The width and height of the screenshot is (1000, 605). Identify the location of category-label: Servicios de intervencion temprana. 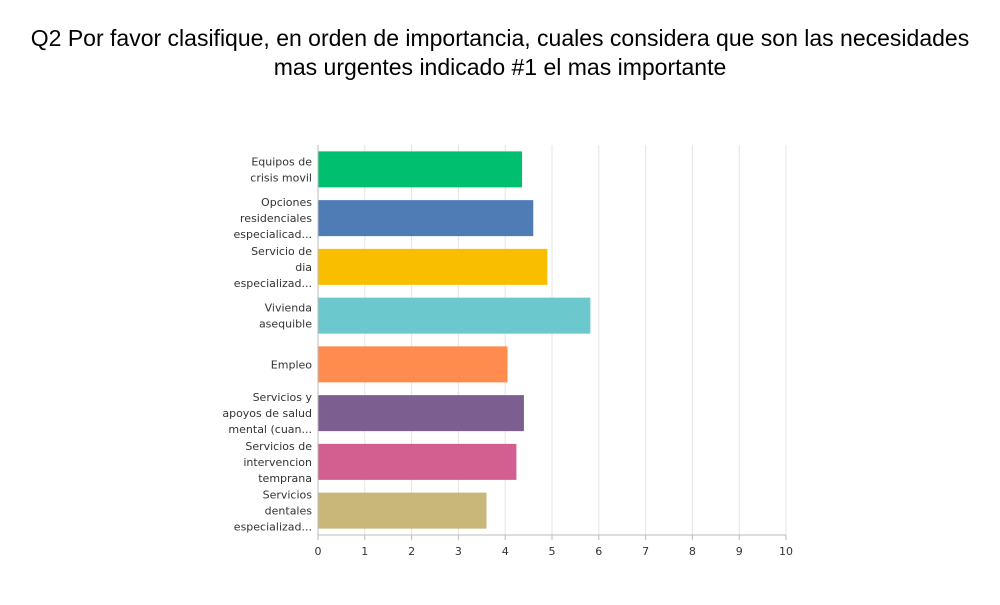
(277, 462).